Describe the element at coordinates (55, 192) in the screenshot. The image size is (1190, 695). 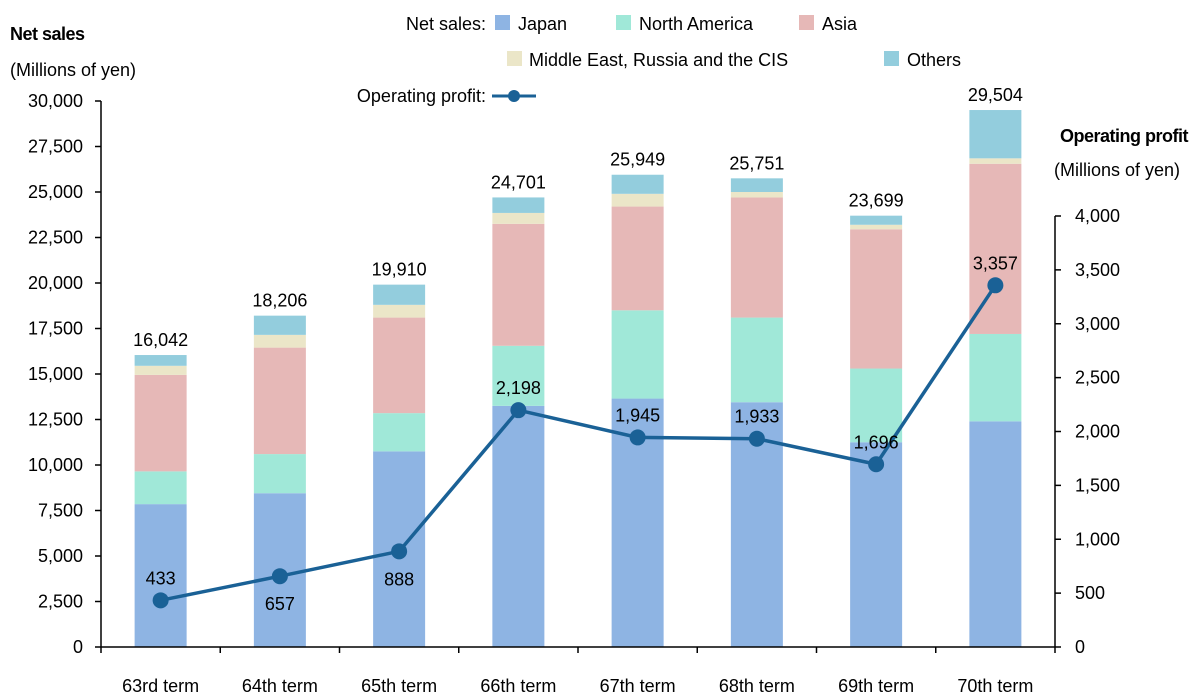
I see `left-axis-tick-label: 25,000` at that location.